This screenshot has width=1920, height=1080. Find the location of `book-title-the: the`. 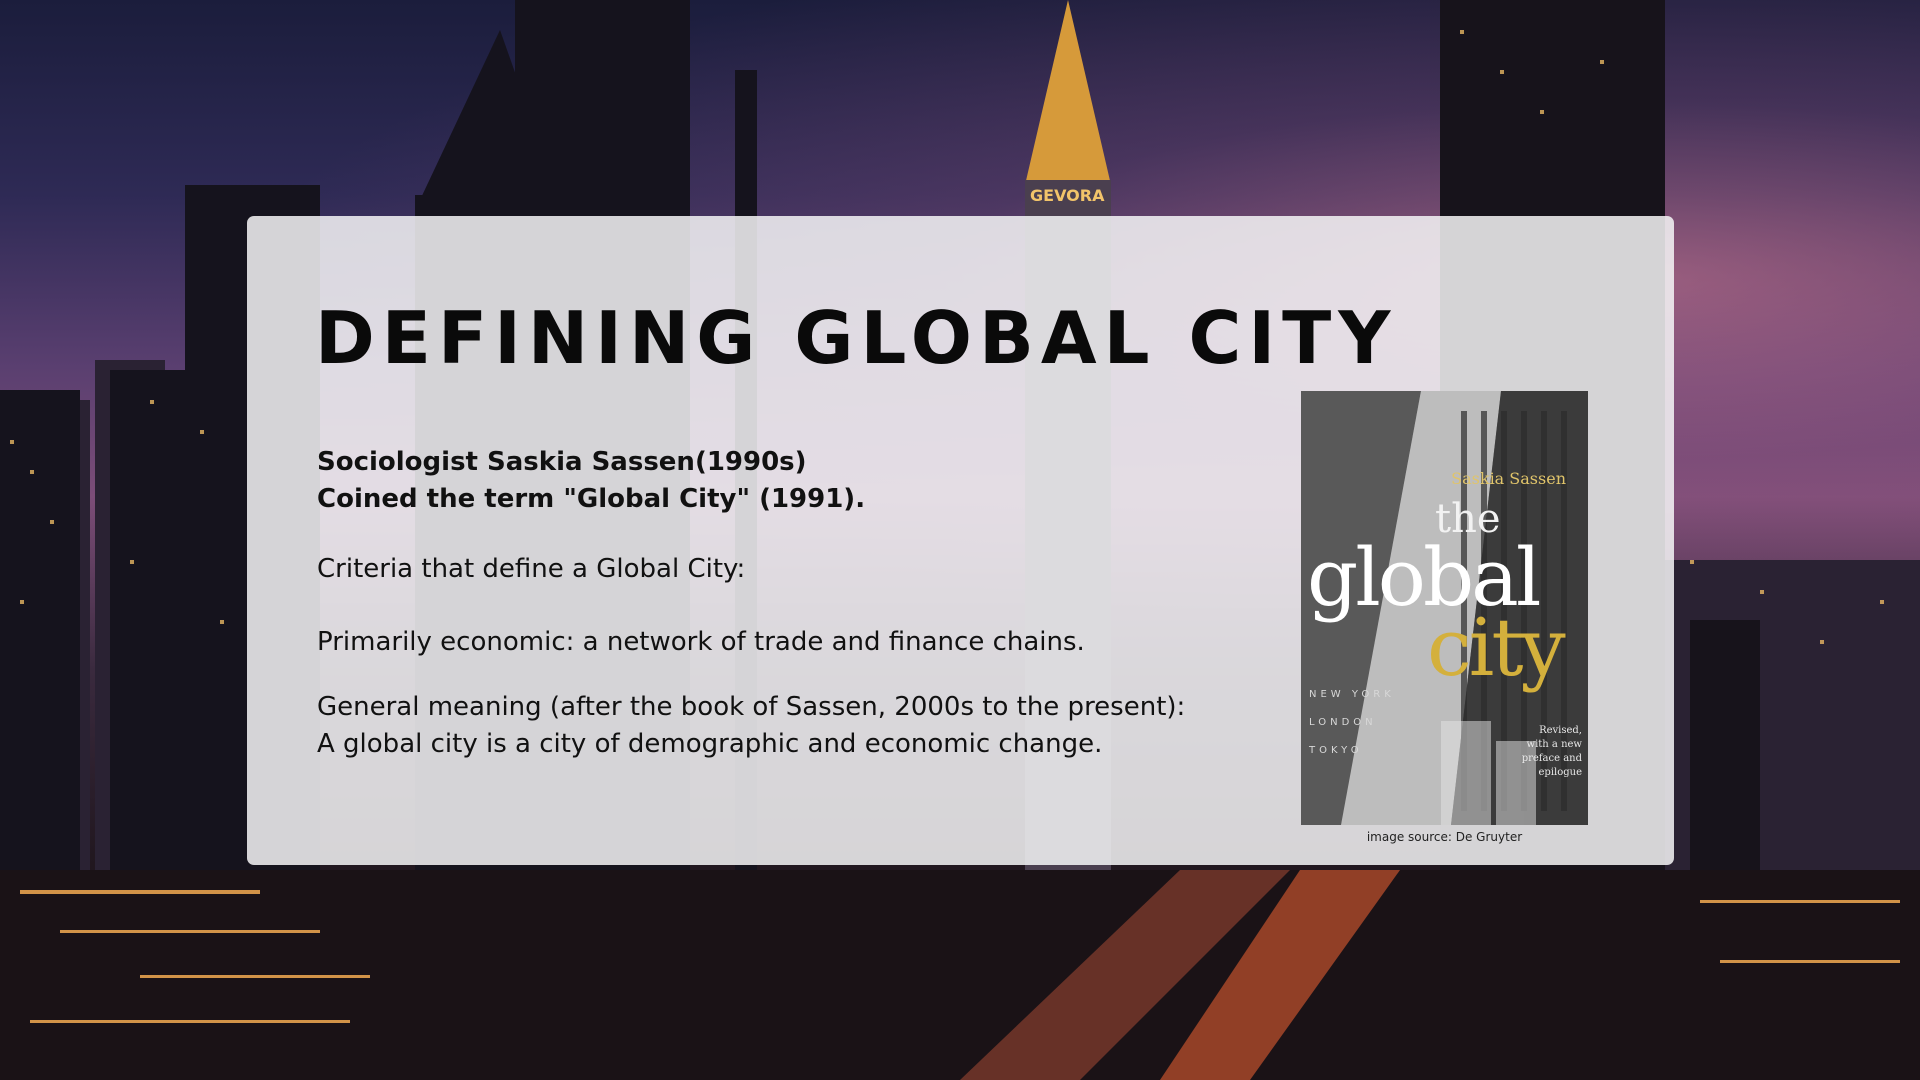

book-title-the: the is located at coordinates (1468, 519).